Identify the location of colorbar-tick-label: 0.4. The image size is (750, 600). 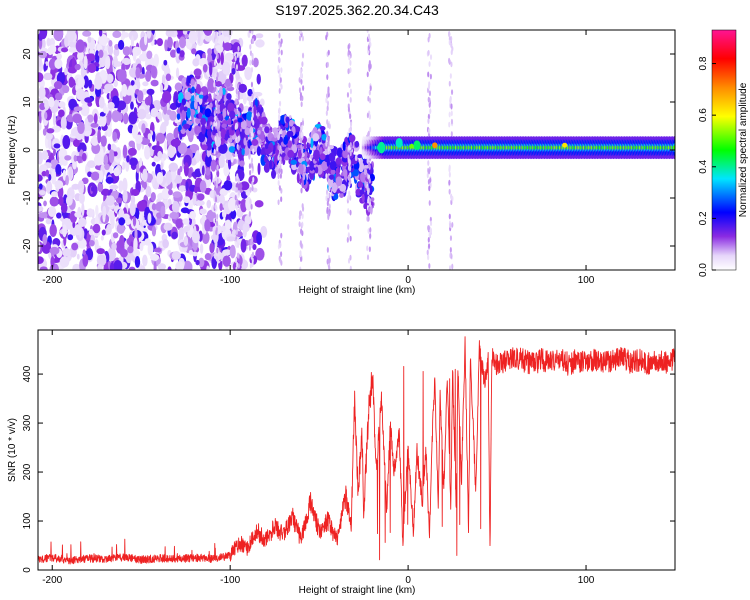
(703, 166).